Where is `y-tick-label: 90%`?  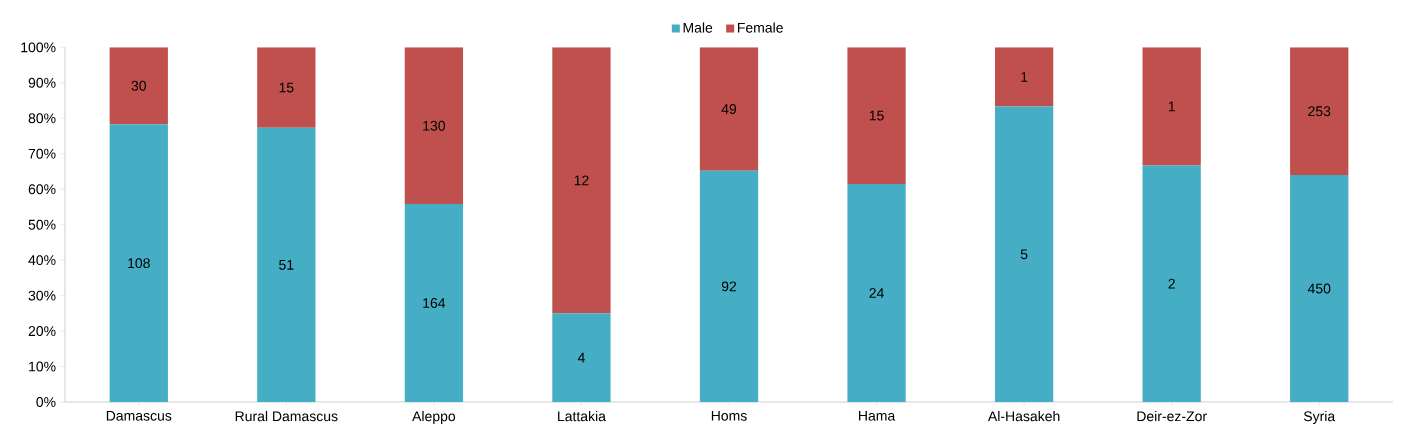
y-tick-label: 90% is located at coordinates (42, 82).